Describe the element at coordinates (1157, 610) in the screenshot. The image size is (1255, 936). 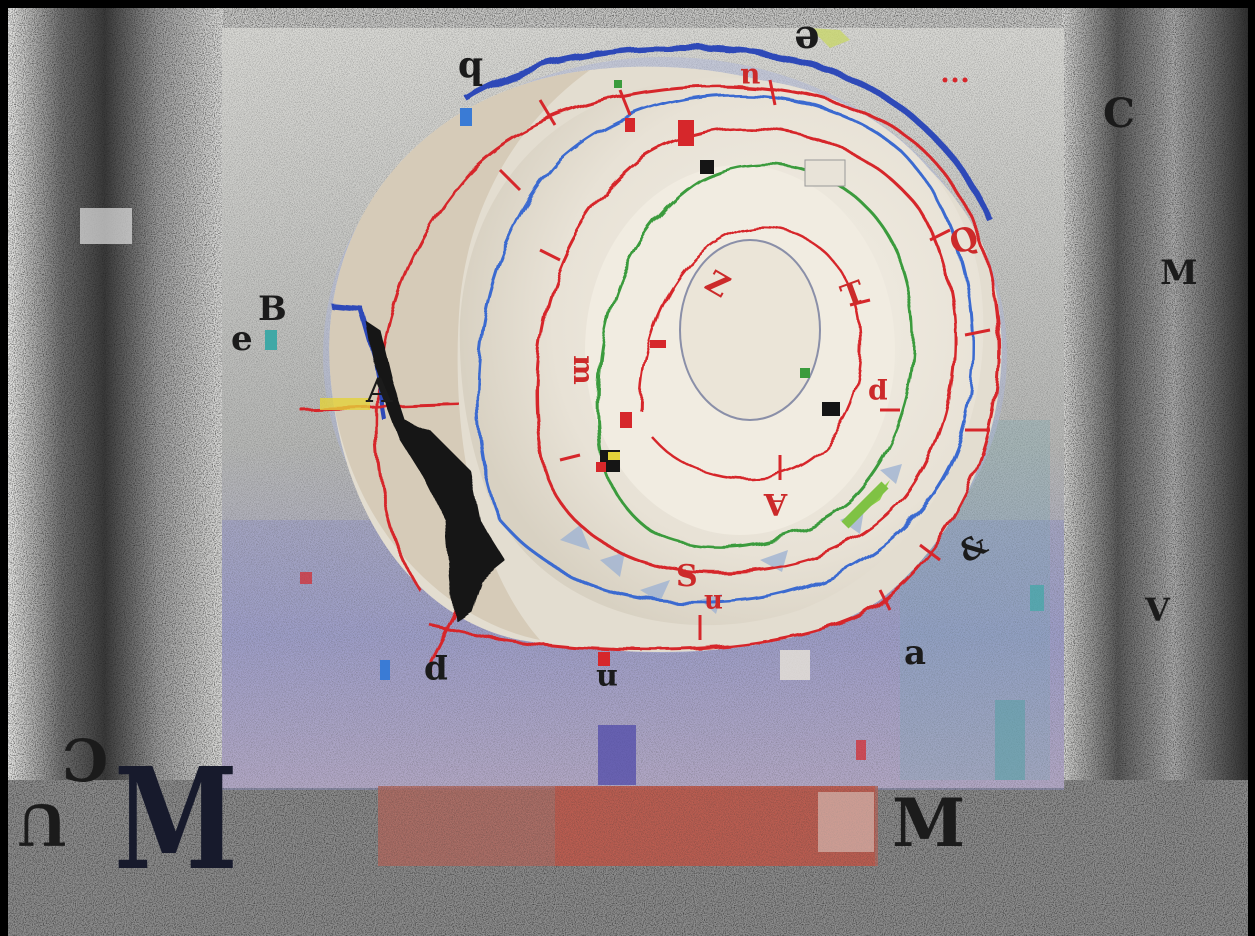
I see `letter-v-right: V` at that location.